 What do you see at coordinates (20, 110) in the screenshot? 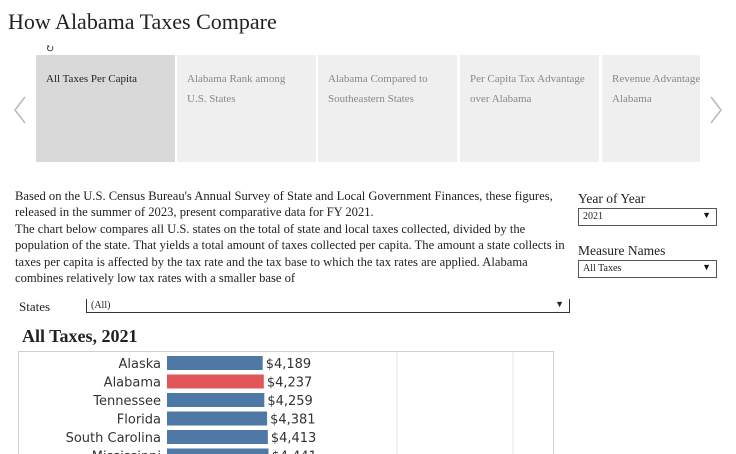
I see `chevron-left-icon` at bounding box center [20, 110].